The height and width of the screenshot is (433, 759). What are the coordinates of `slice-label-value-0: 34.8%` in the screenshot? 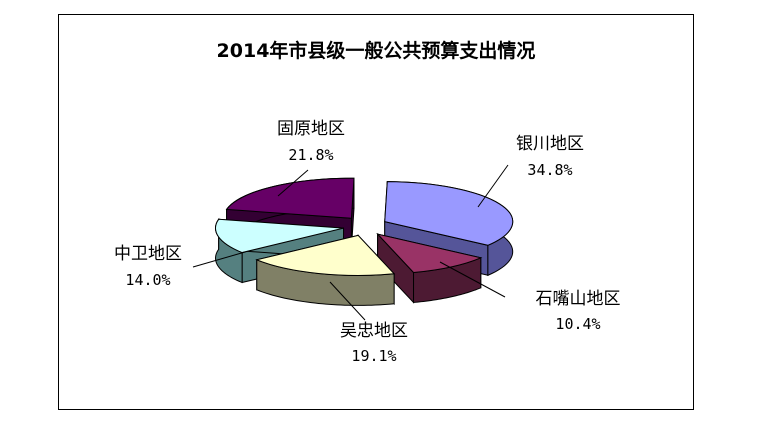 It's located at (549, 170).